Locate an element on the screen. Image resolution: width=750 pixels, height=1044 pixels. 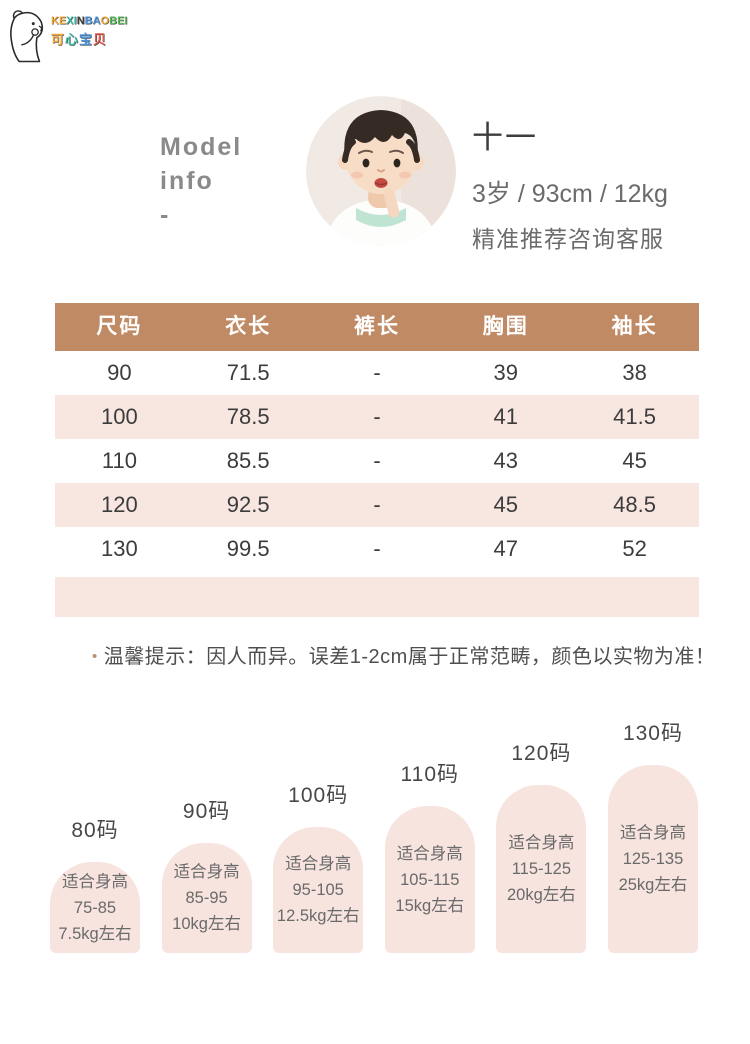
model-info-heading: Model info - is located at coordinates (201, 181).